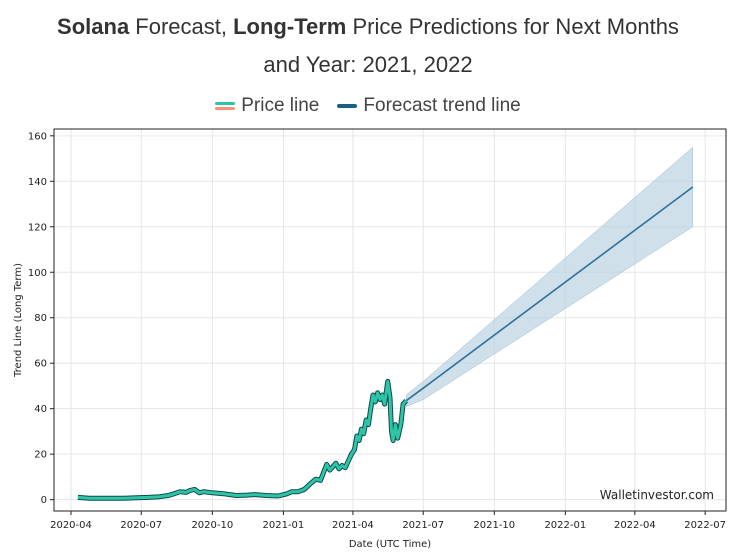 This screenshot has height=553, width=736. I want to click on x-tick-label: 2020-07, so click(141, 525).